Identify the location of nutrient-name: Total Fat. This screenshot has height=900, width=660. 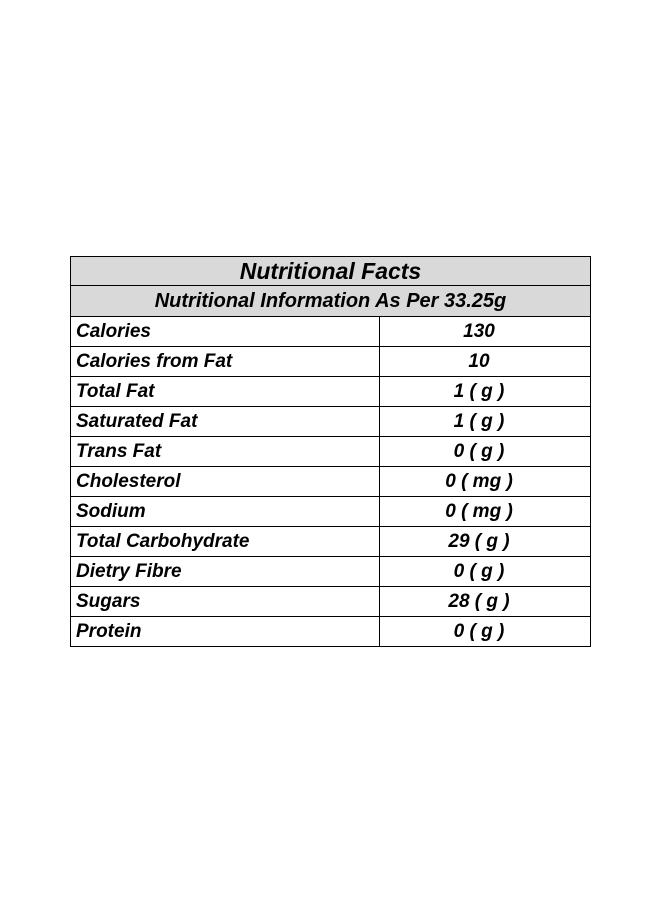
(225, 391).